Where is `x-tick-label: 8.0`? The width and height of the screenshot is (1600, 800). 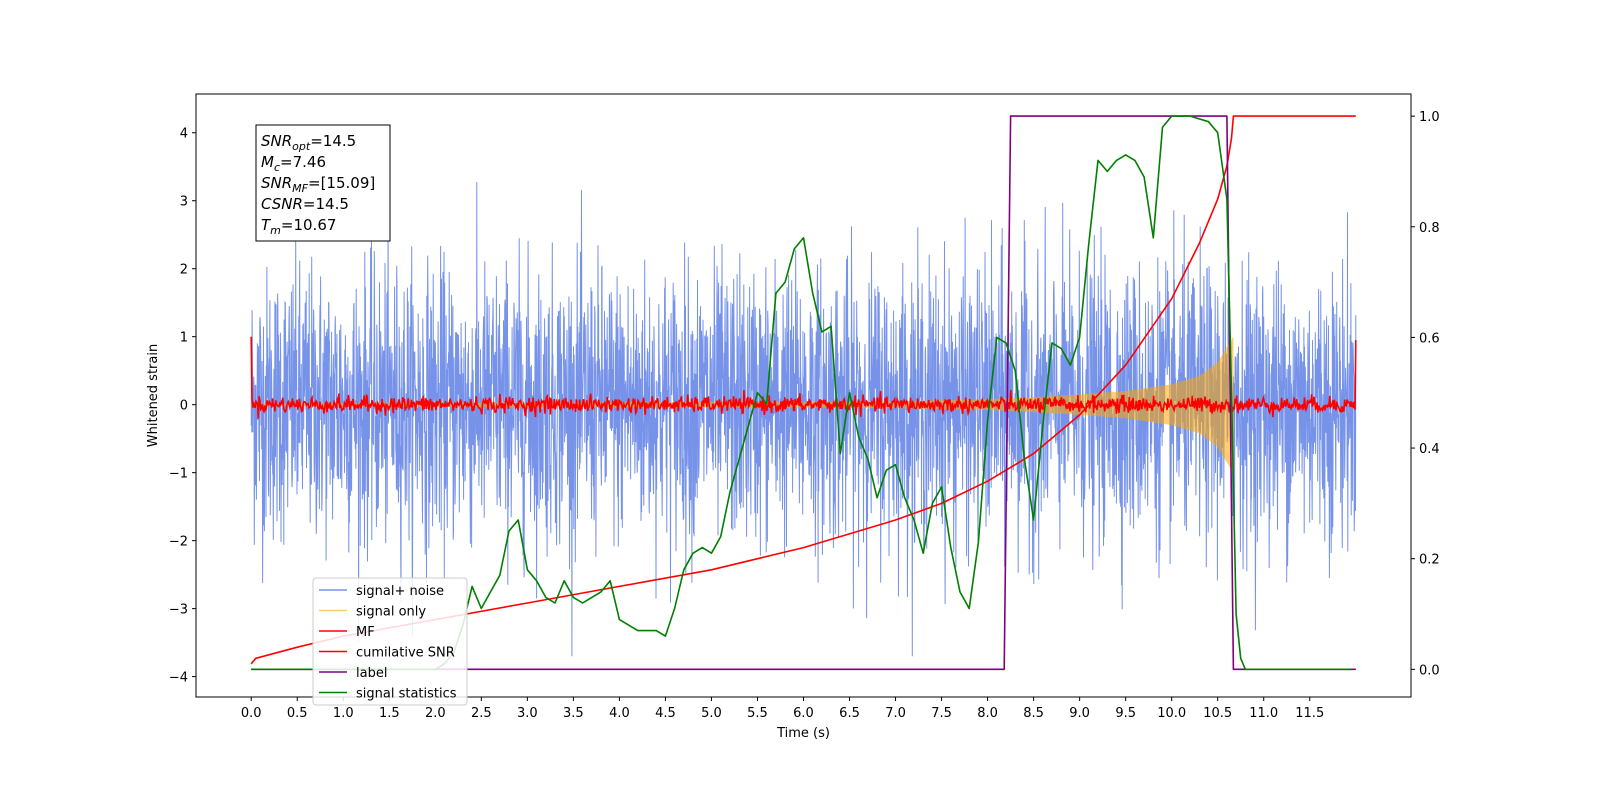 x-tick-label: 8.0 is located at coordinates (987, 713).